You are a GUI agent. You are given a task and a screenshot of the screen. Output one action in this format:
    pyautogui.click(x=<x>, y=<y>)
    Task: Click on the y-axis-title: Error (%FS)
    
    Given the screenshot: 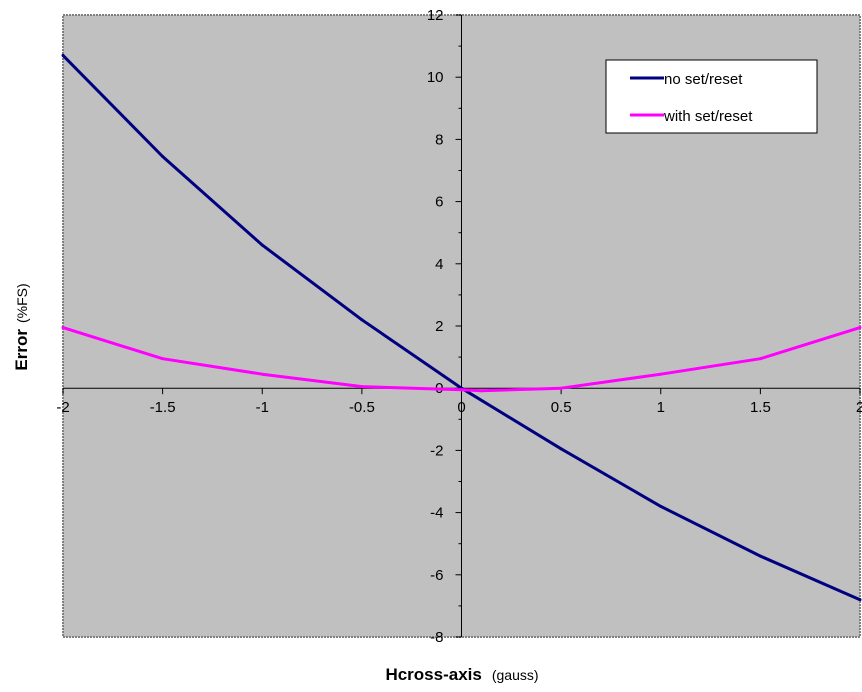 What is the action you would take?
    pyautogui.click(x=21, y=326)
    